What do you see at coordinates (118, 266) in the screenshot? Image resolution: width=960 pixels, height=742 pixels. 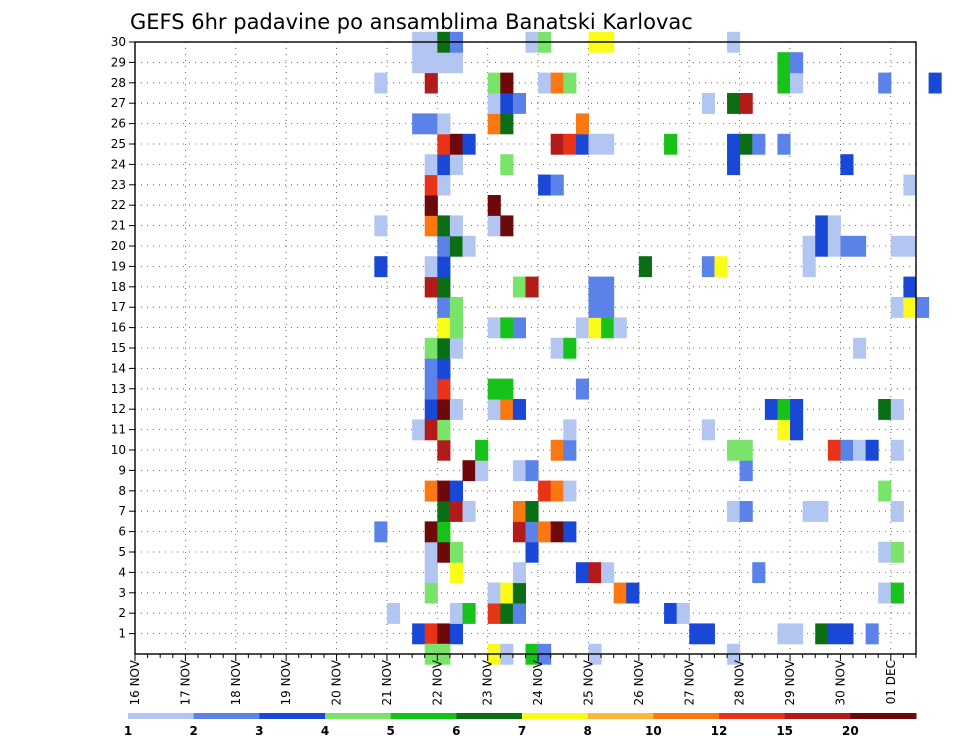 I see `y-tick-label: 19` at bounding box center [118, 266].